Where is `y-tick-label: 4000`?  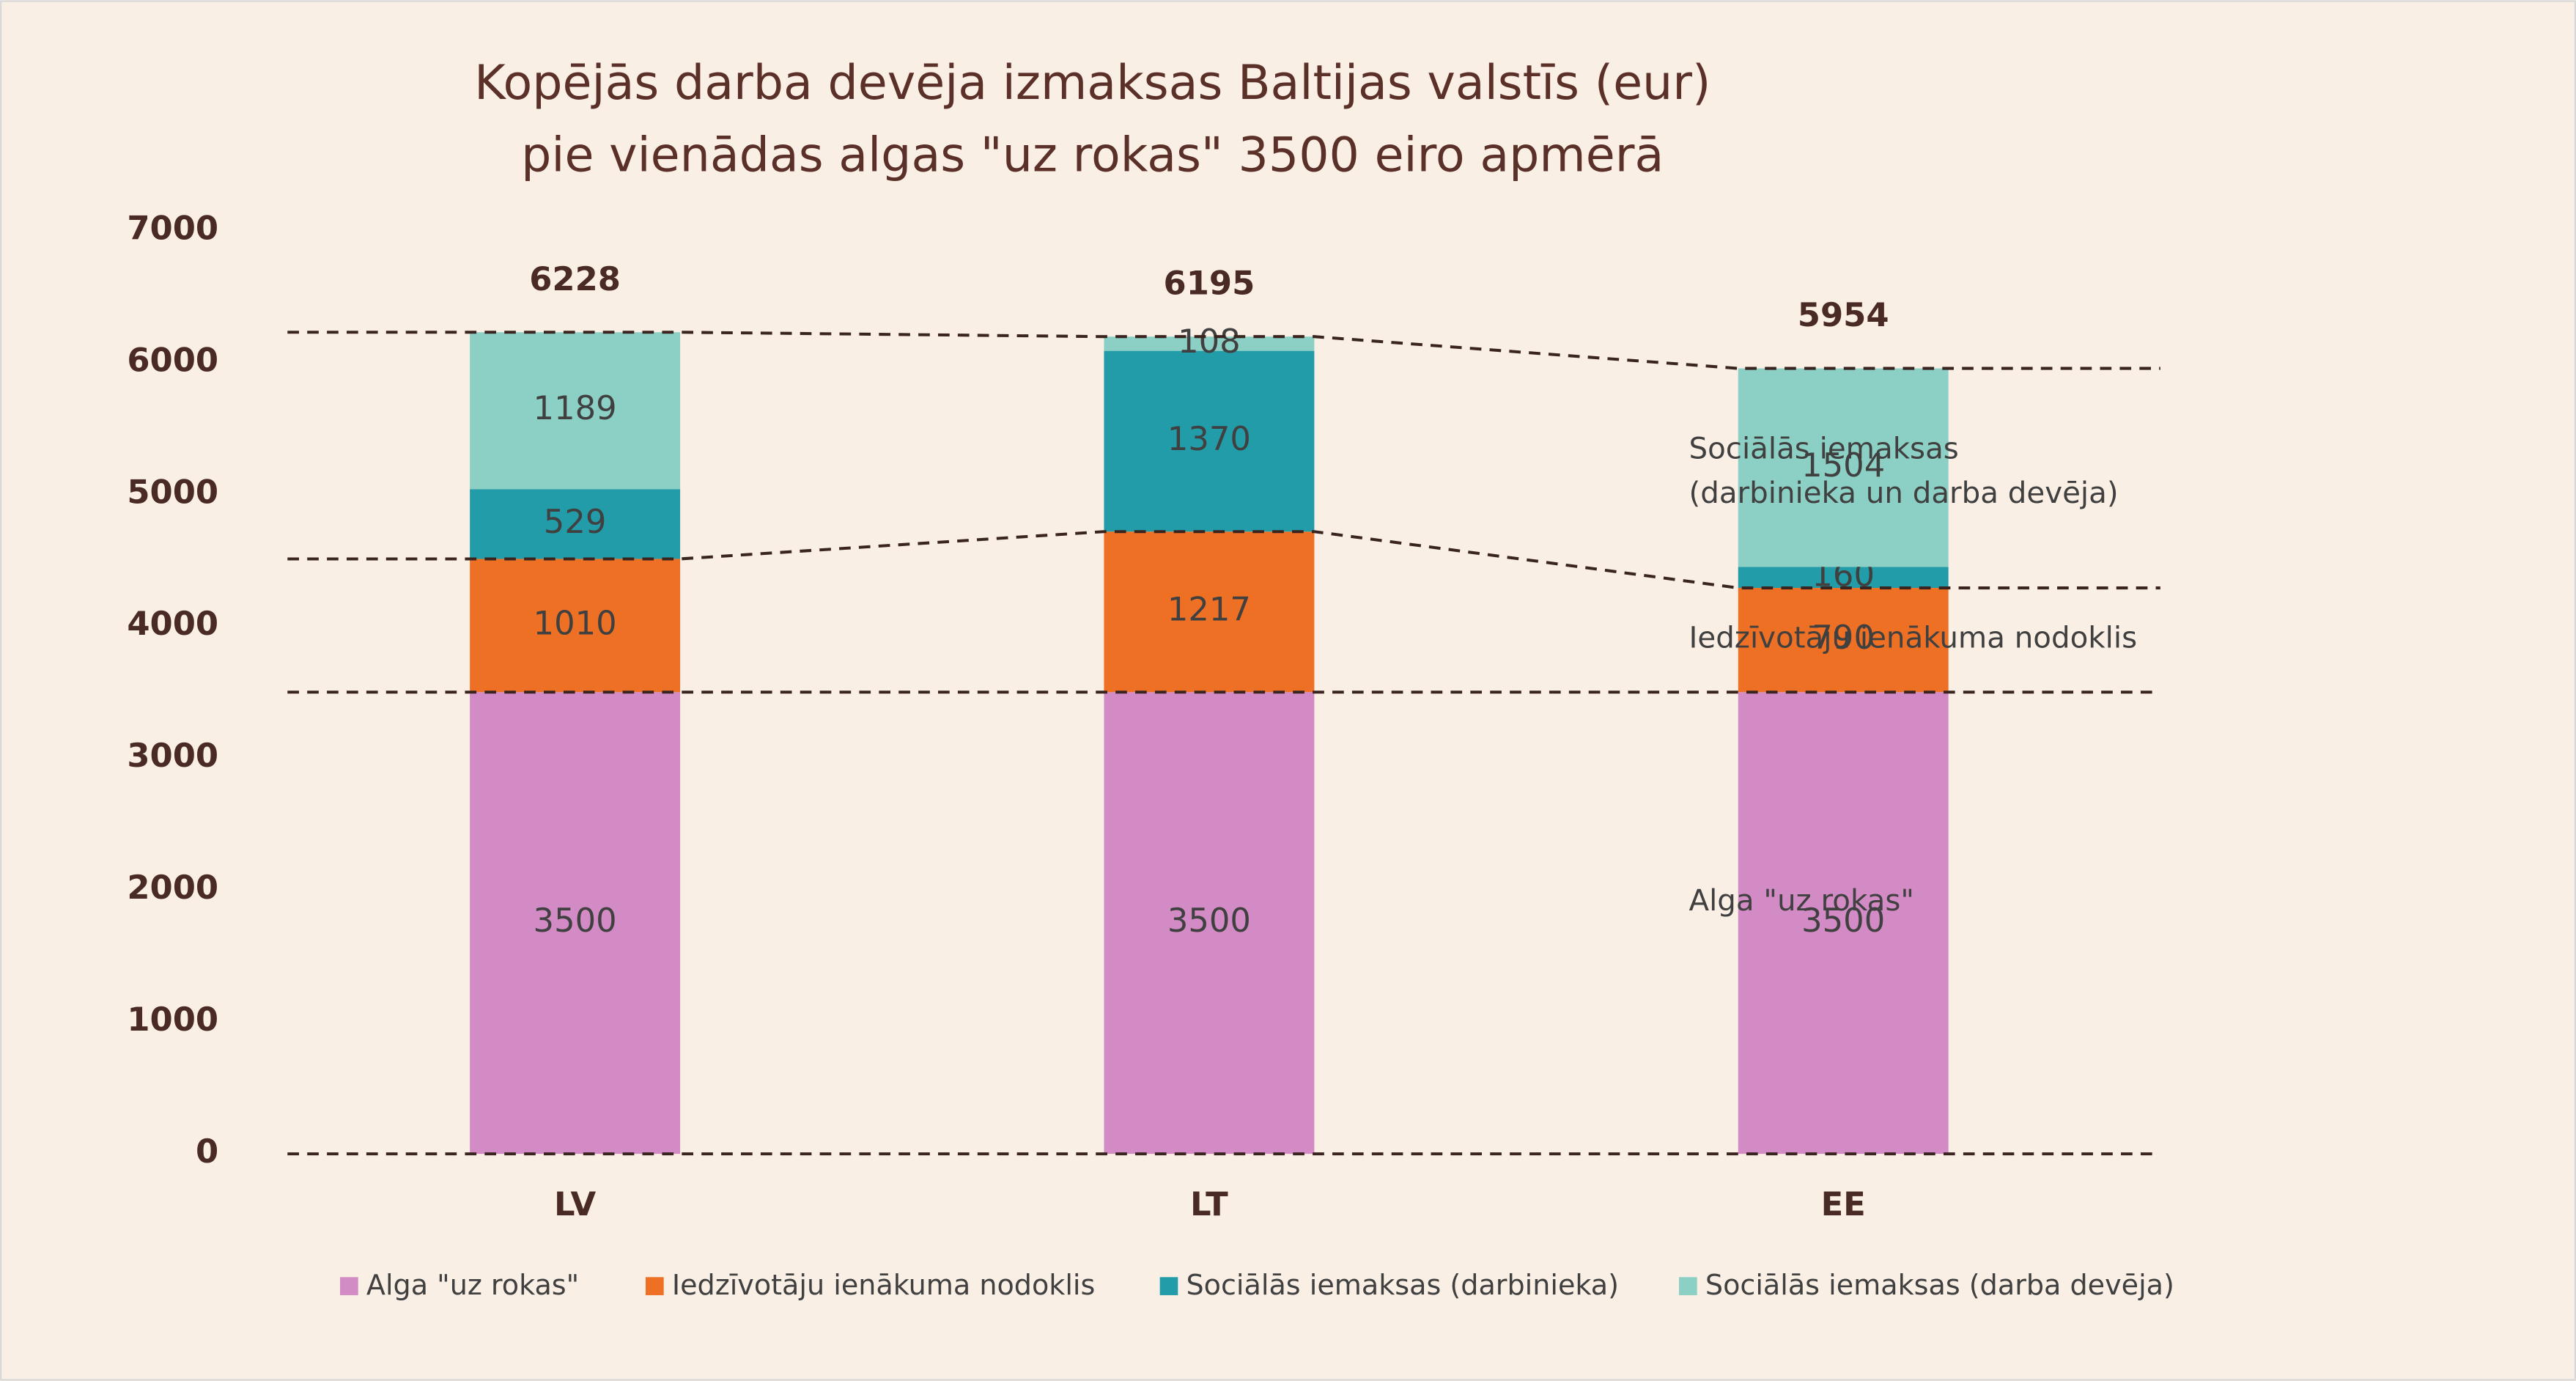 y-tick-label: 4000 is located at coordinates (172, 623).